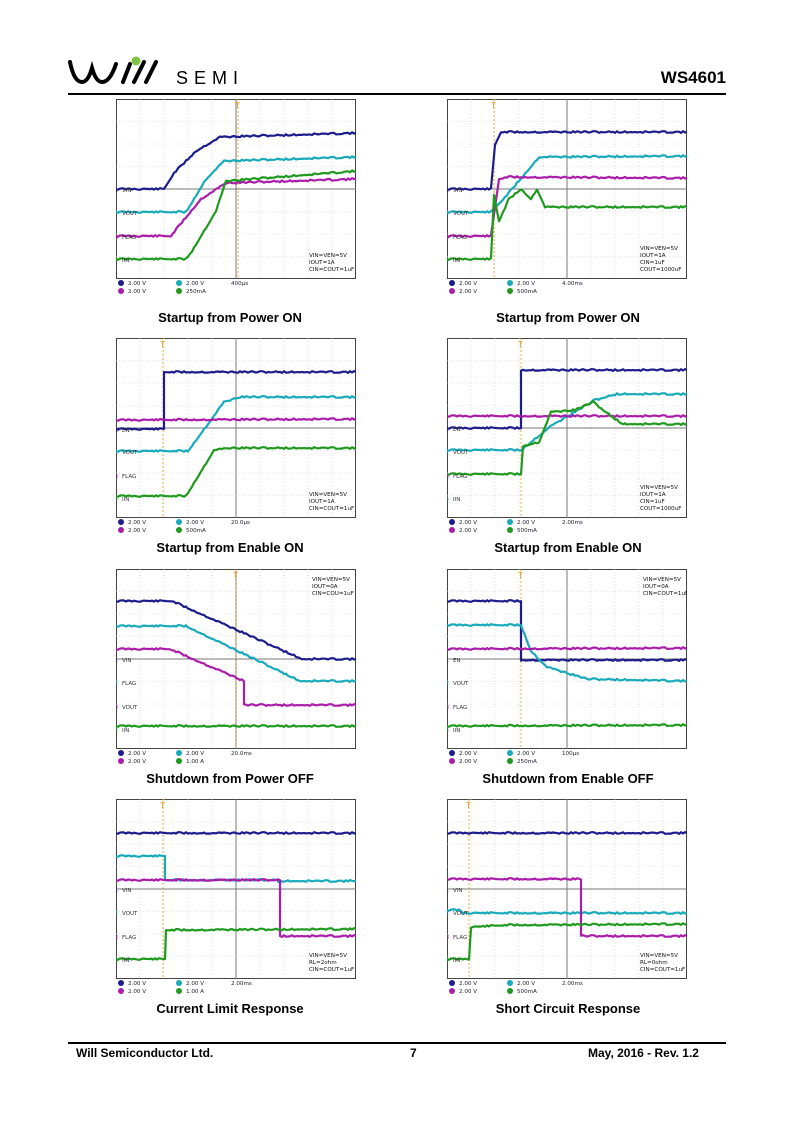  What do you see at coordinates (230, 778) in the screenshot?
I see `caption-5: Shutdown from Power OFF` at bounding box center [230, 778].